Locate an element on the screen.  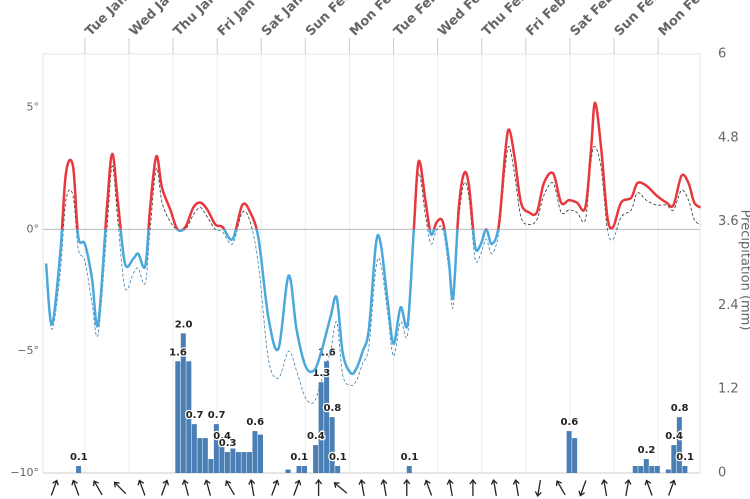
y-tick-label: −5° is located at coordinates (28, 350).